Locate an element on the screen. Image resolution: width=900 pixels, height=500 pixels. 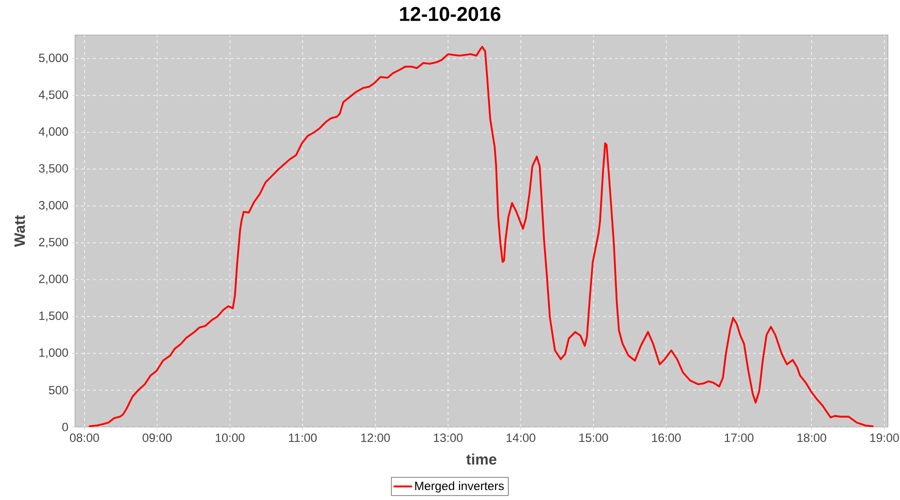
y-axis-title: Watt is located at coordinates (19, 231).